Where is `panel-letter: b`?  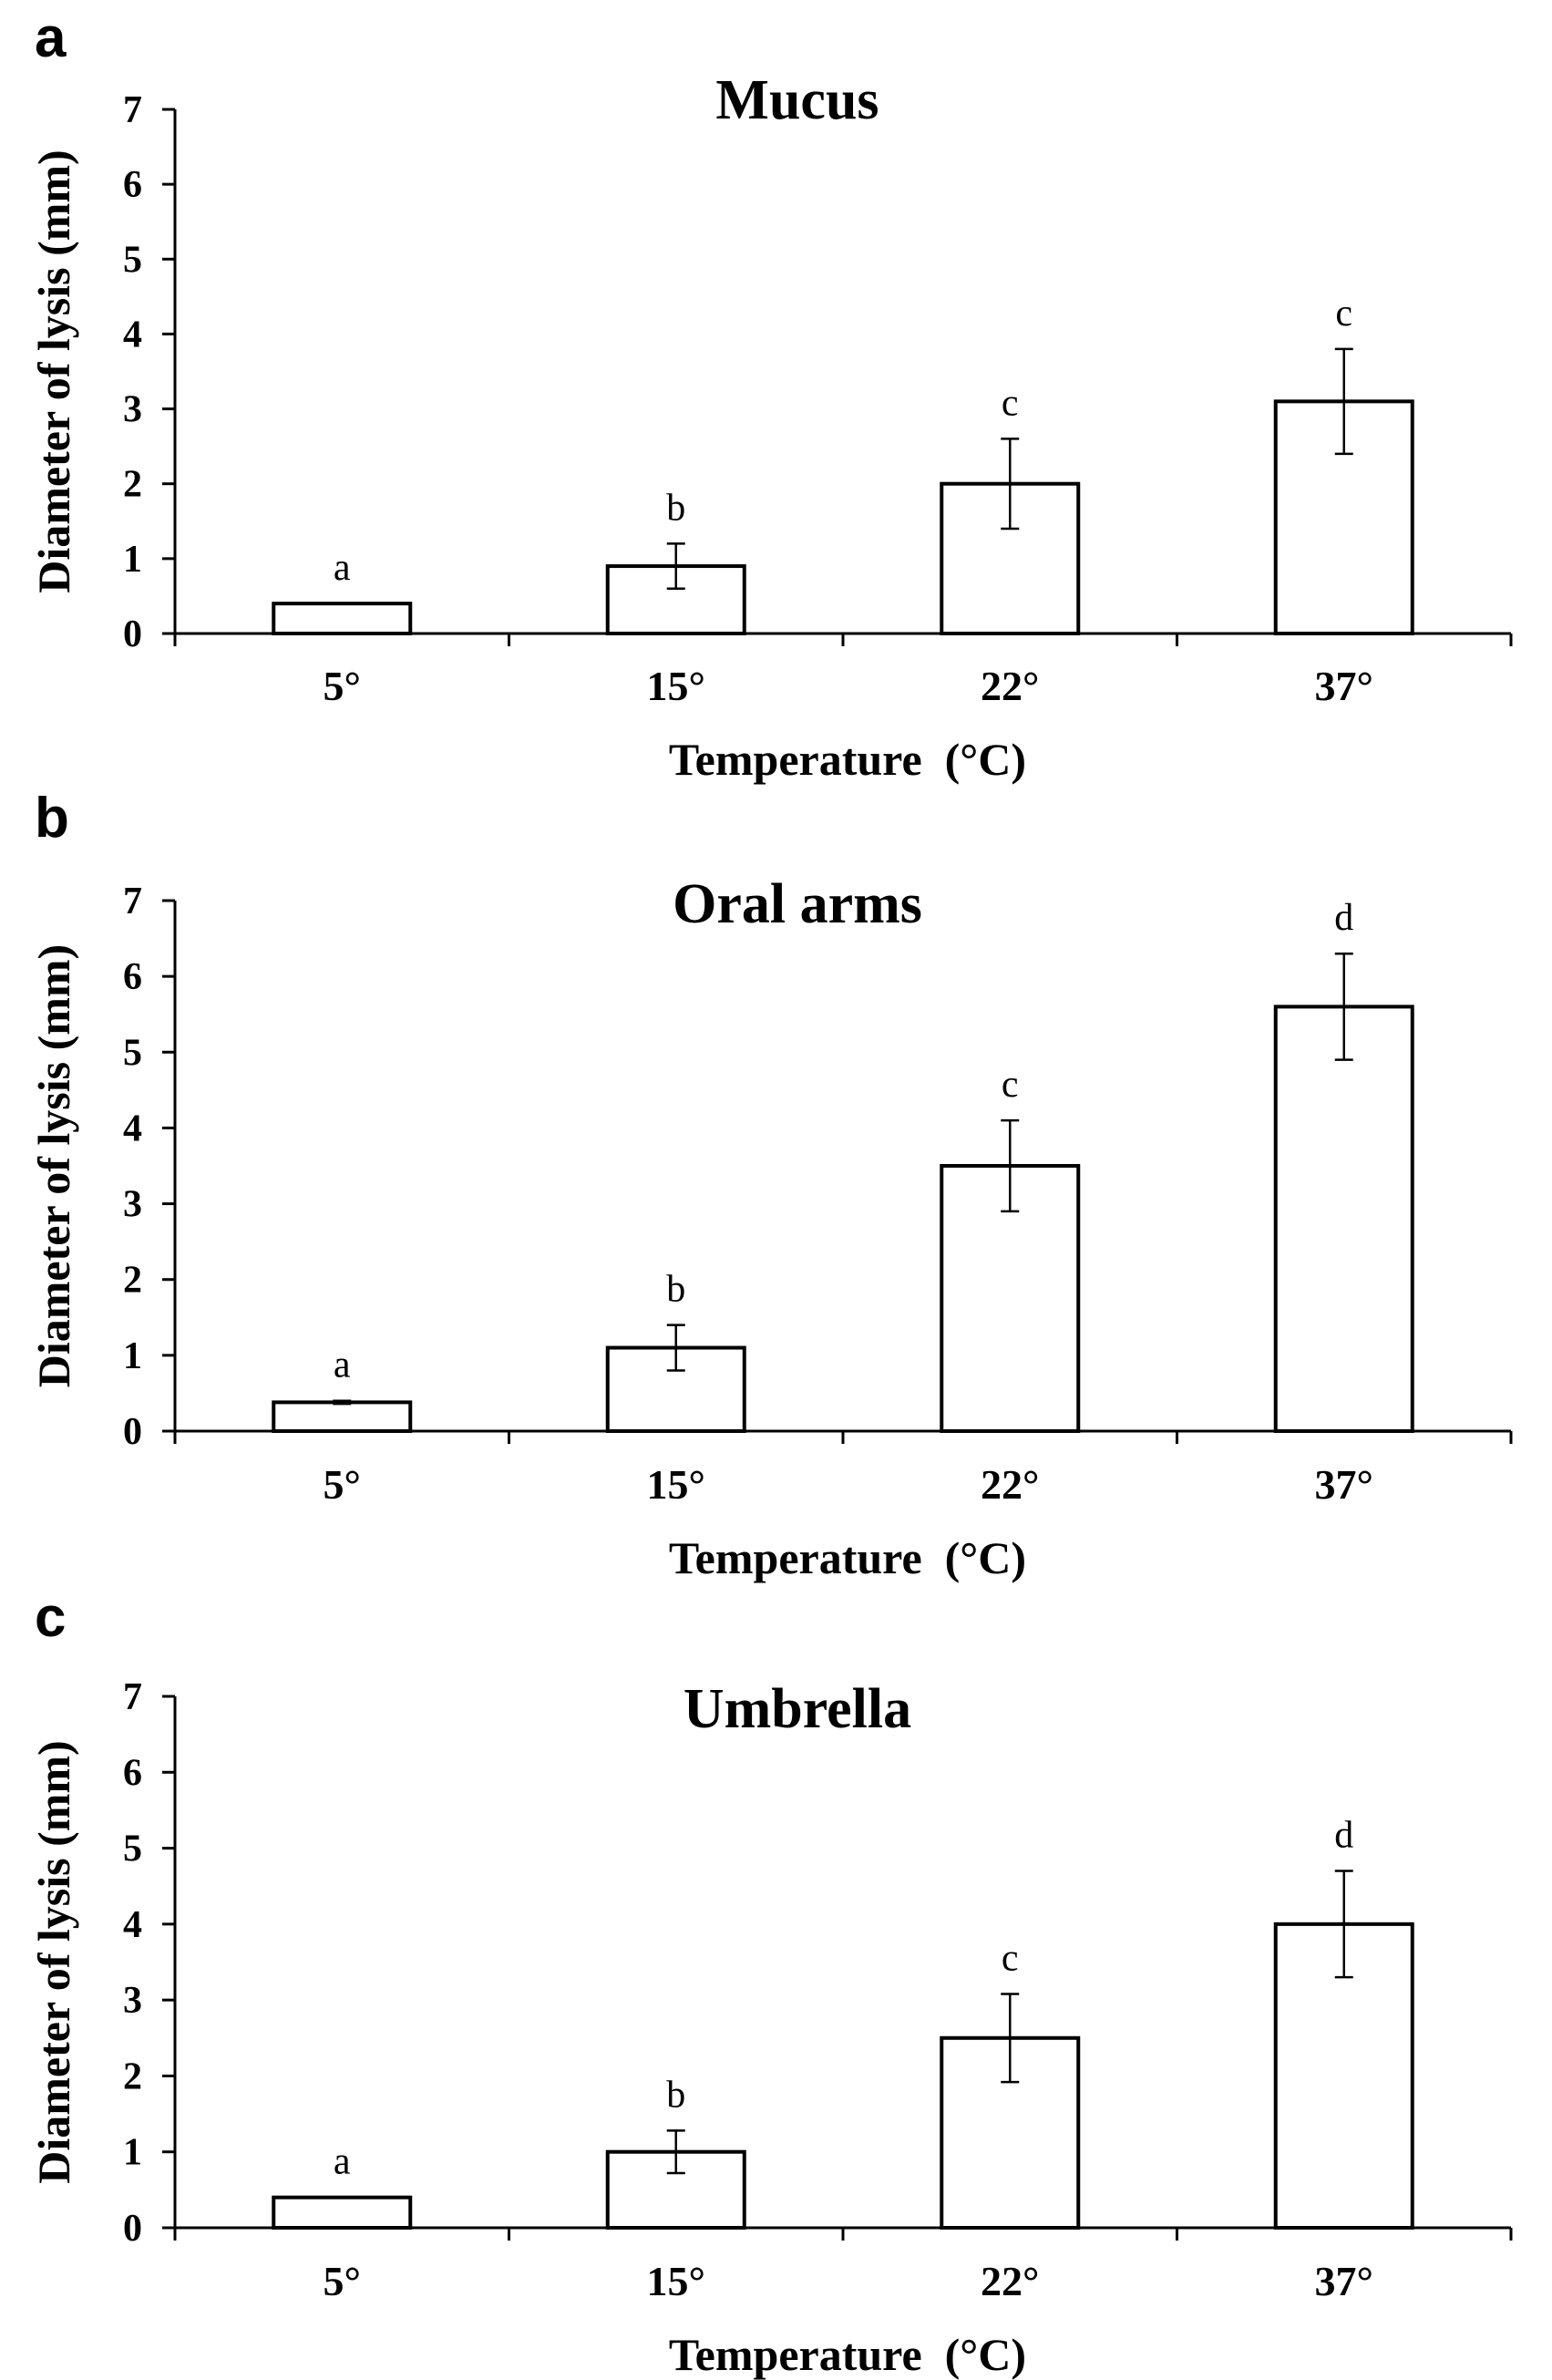
panel-letter: b is located at coordinates (52, 819).